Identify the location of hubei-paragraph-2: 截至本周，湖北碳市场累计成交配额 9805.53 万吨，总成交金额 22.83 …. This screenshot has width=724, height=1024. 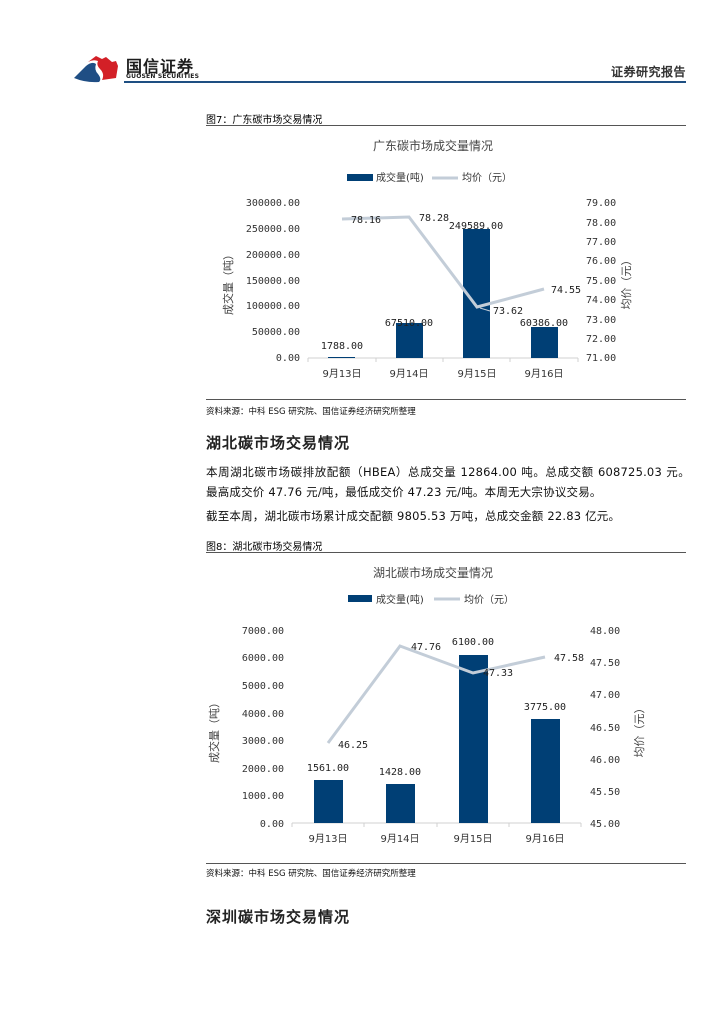
(413, 516).